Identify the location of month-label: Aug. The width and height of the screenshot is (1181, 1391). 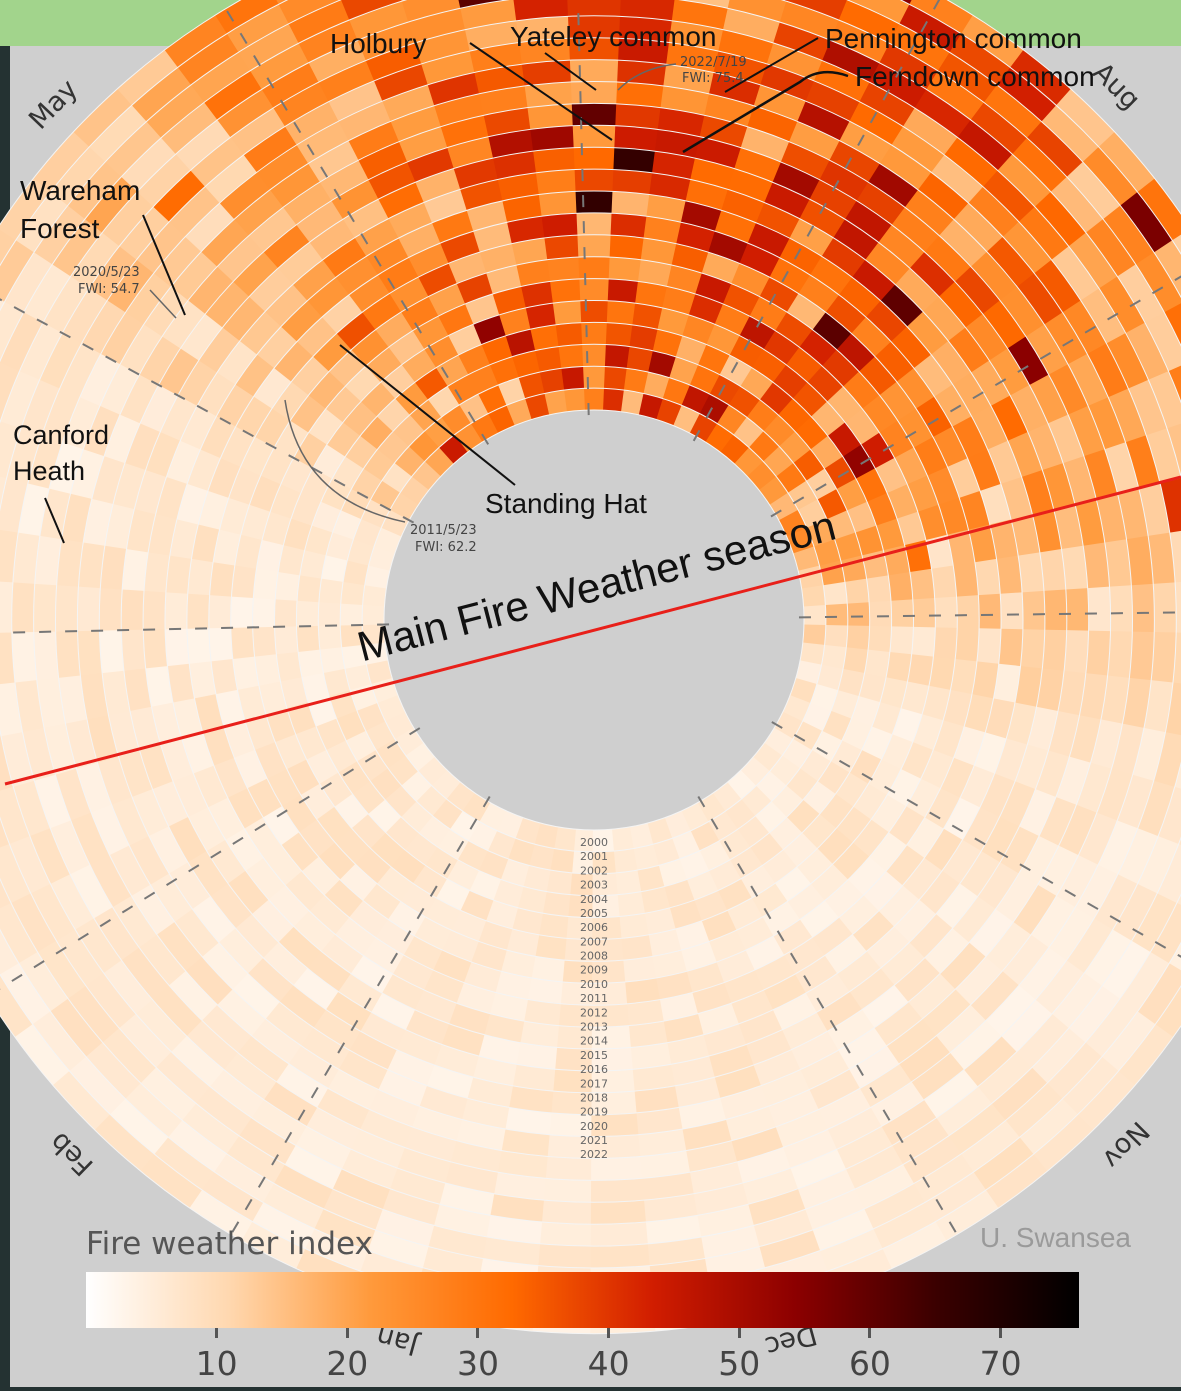
(1116, 86).